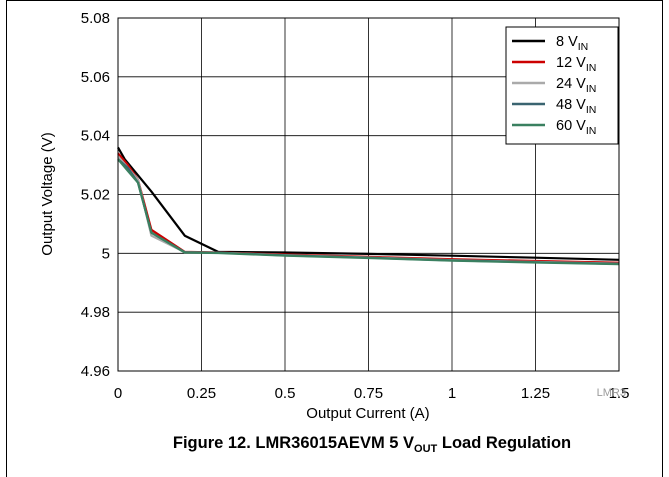 Image resolution: width=669 pixels, height=477 pixels. Describe the element at coordinates (452, 393) in the screenshot. I see `x-tick-label: 1` at that location.